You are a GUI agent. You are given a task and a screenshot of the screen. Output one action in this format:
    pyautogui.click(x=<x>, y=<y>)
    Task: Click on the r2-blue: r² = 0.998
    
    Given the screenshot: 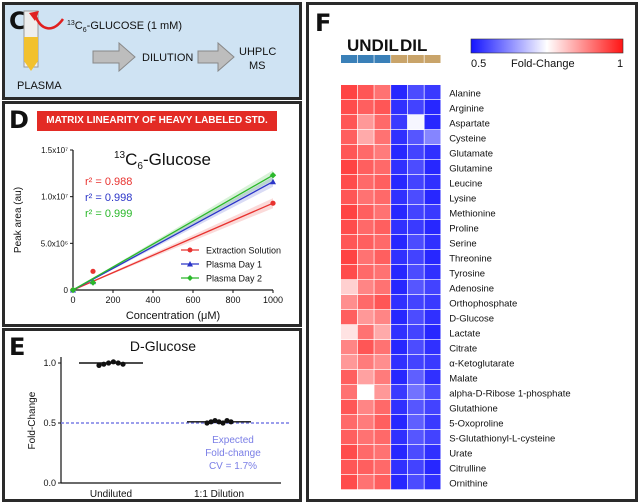 What is the action you would take?
    pyautogui.click(x=108, y=198)
    